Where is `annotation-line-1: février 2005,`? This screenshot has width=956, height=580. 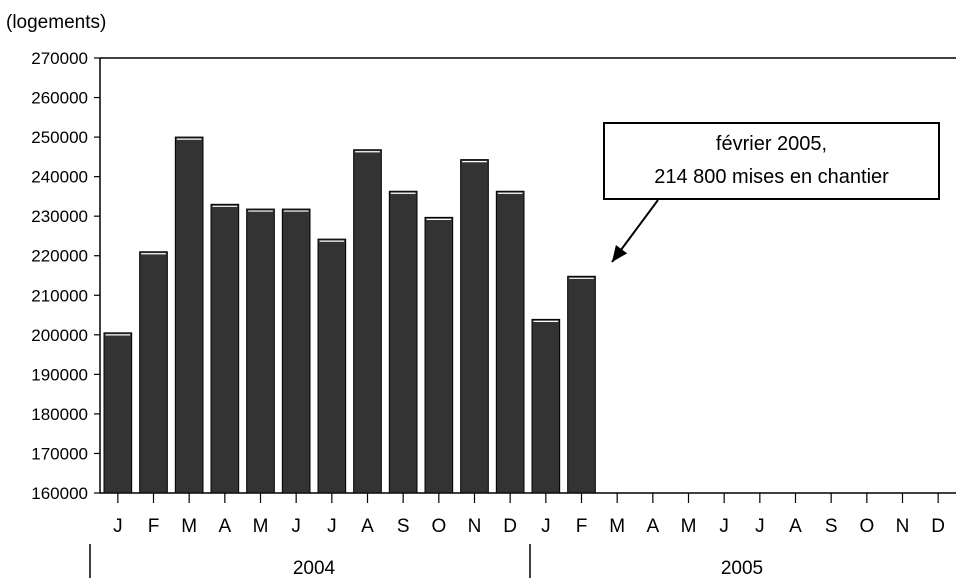 annotation-line-1: février 2005, is located at coordinates (771, 144).